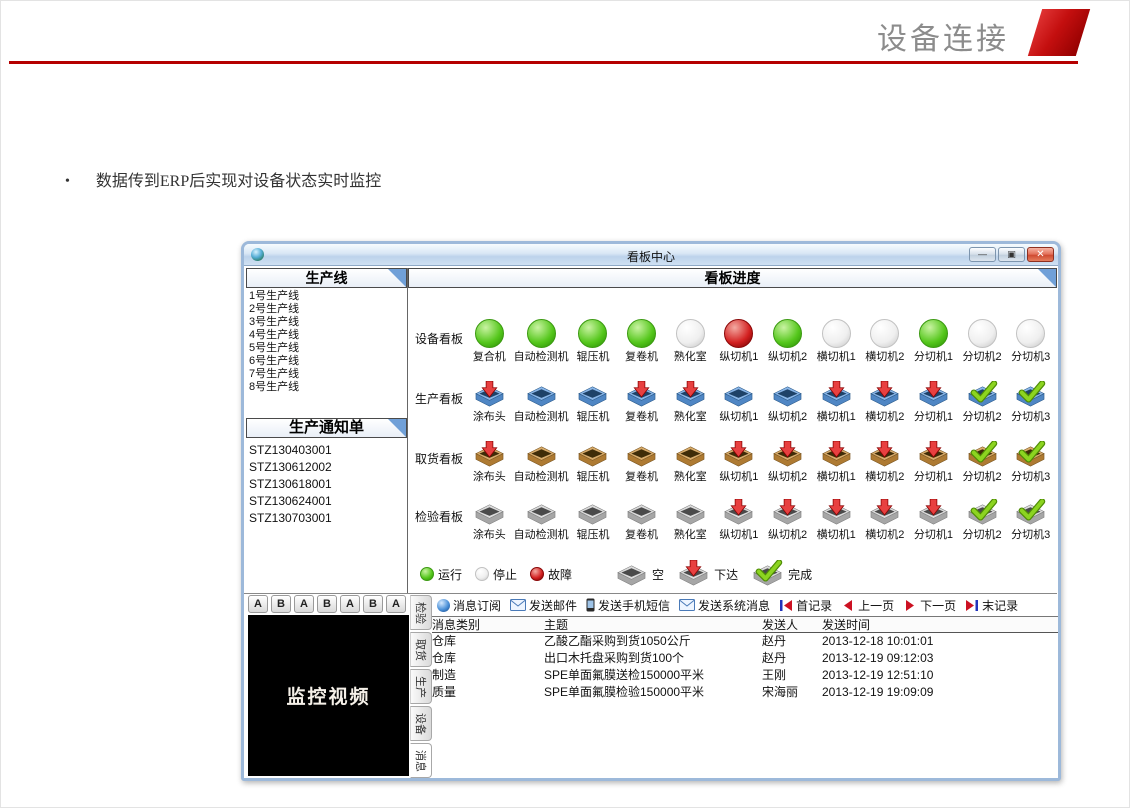 The image size is (1130, 808). I want to click on toolbar-button: 上一页, so click(867, 605).